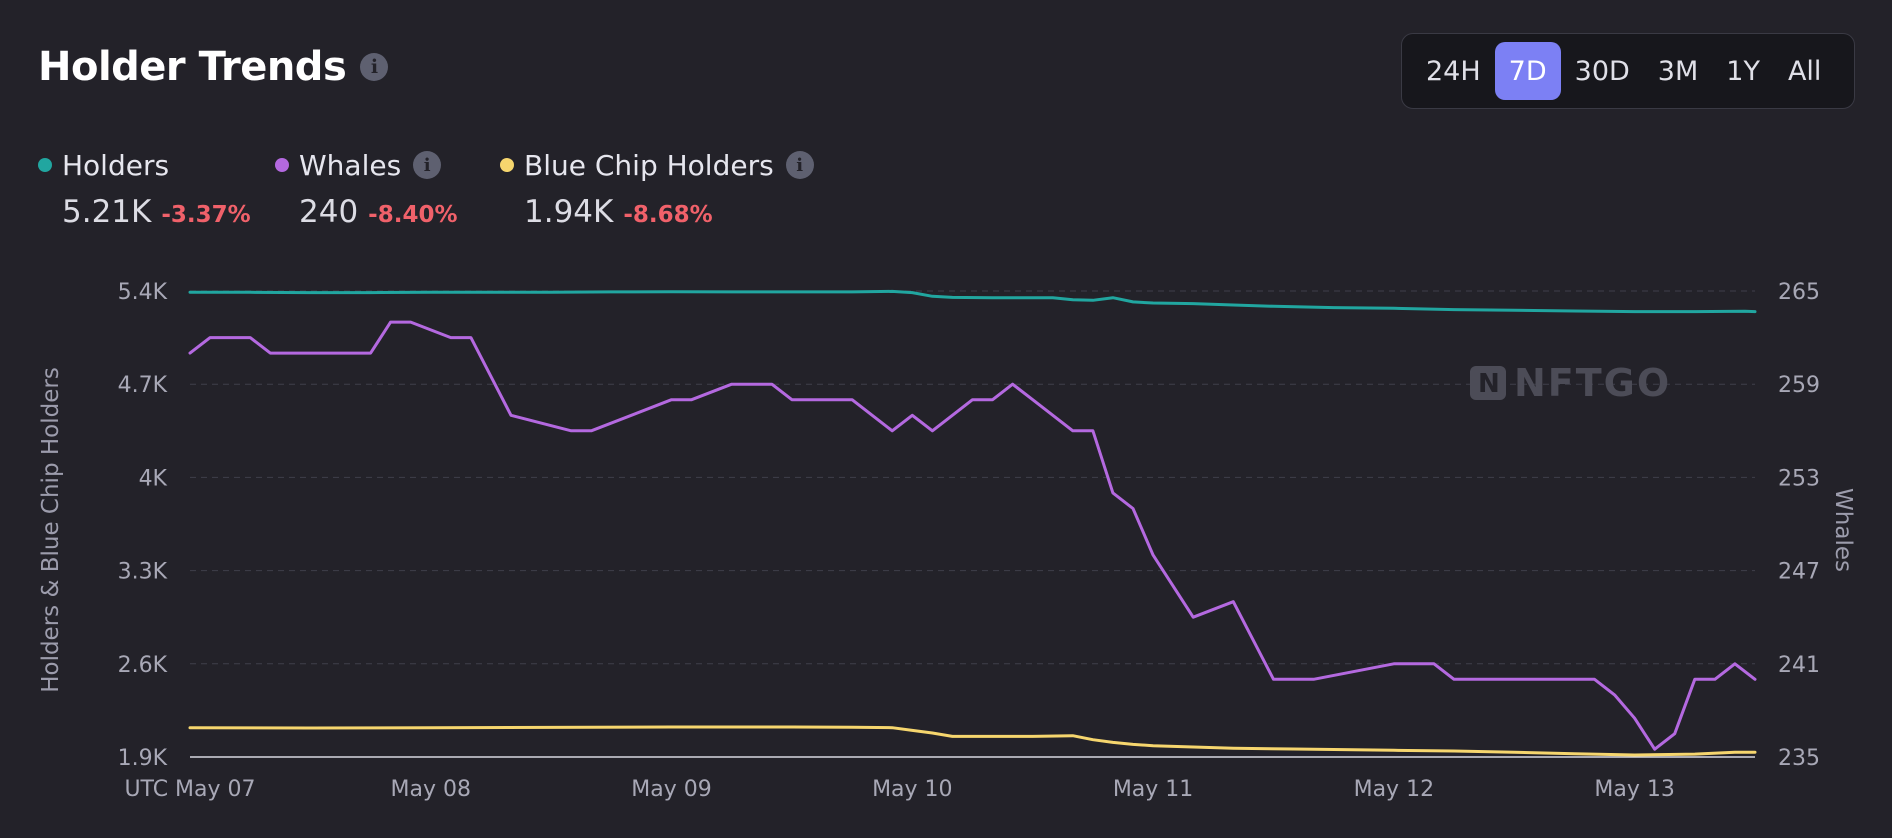 This screenshot has height=838, width=1892. Describe the element at coordinates (569, 212) in the screenshot. I see `legend-value: 1.94K` at that location.